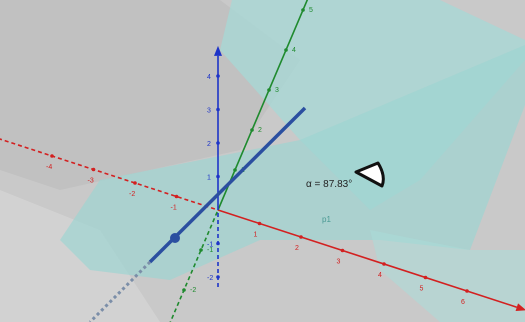 This screenshot has height=322, width=525. What do you see at coordinates (194, 265) in the screenshot?
I see `y-axis-negative` at bounding box center [194, 265].